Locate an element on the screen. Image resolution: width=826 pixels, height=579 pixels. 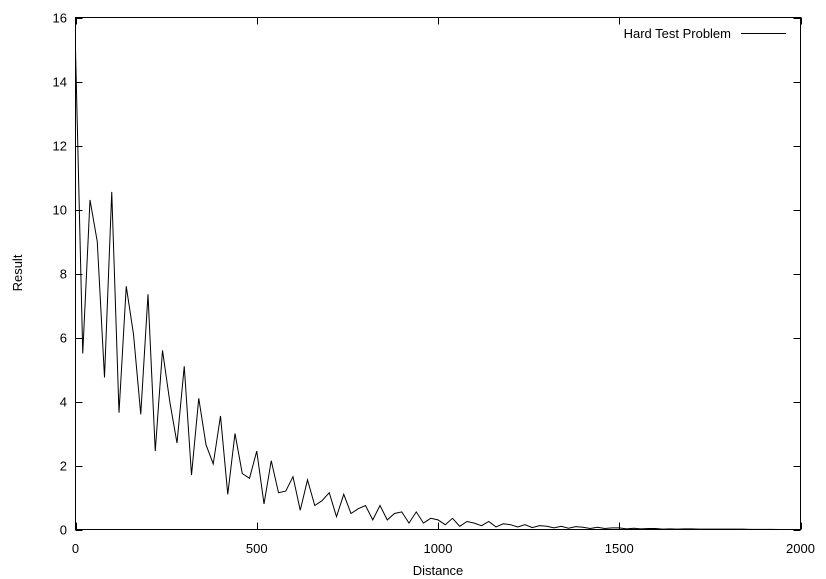
legend: Hard Test Problem is located at coordinates (705, 33).